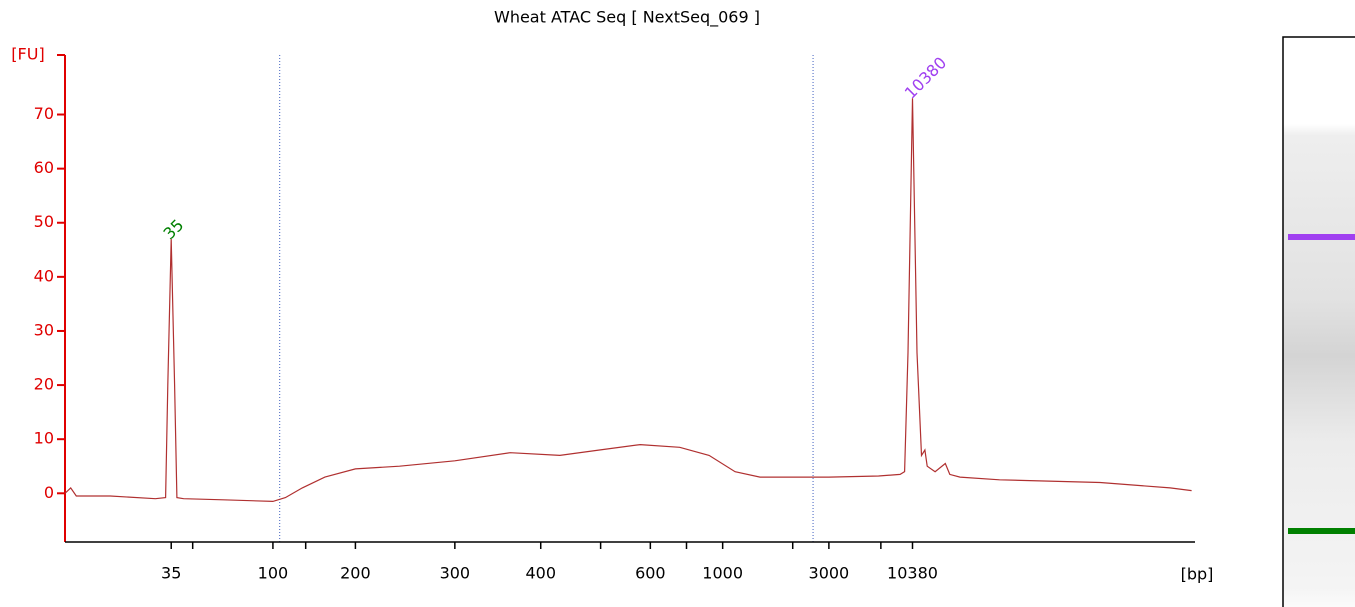  Describe the element at coordinates (44, 438) in the screenshot. I see `y-tick-label: 10` at that location.